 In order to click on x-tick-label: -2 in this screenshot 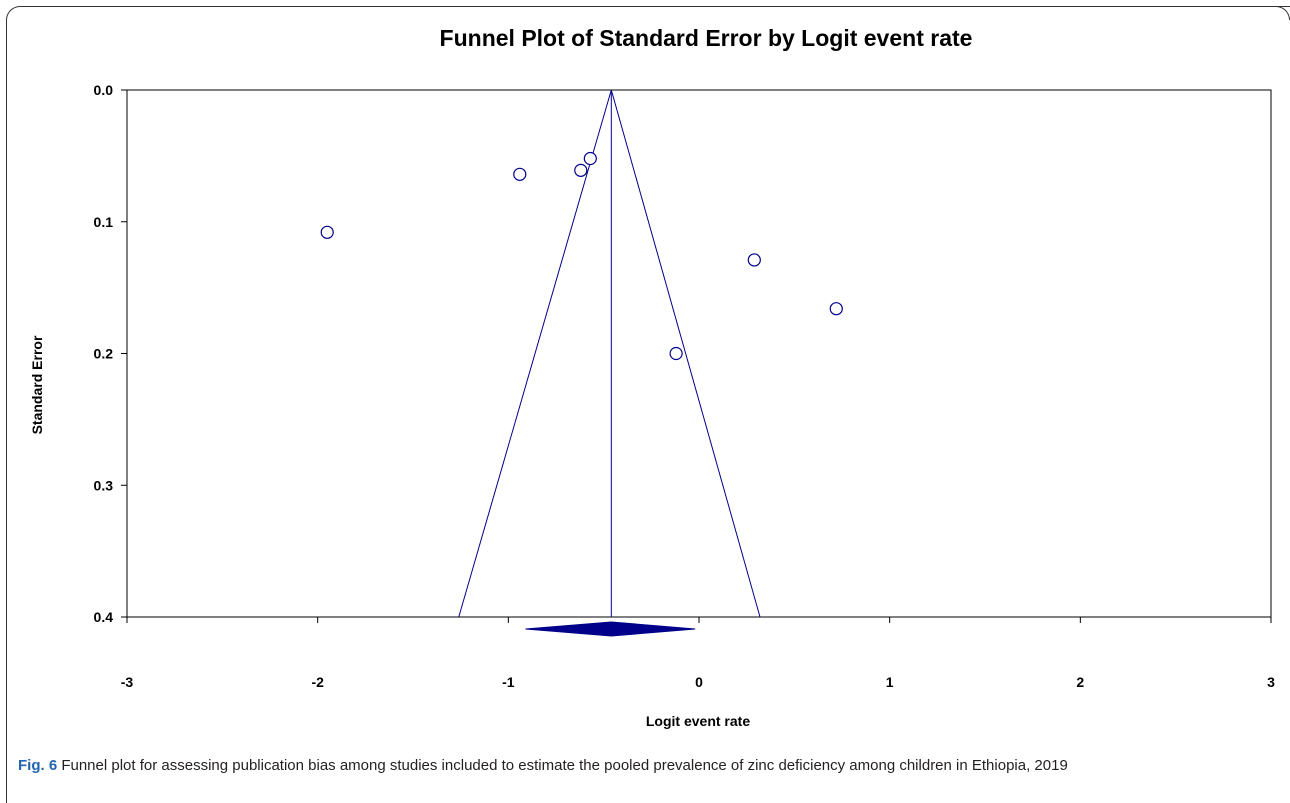, I will do `click(317, 682)`.